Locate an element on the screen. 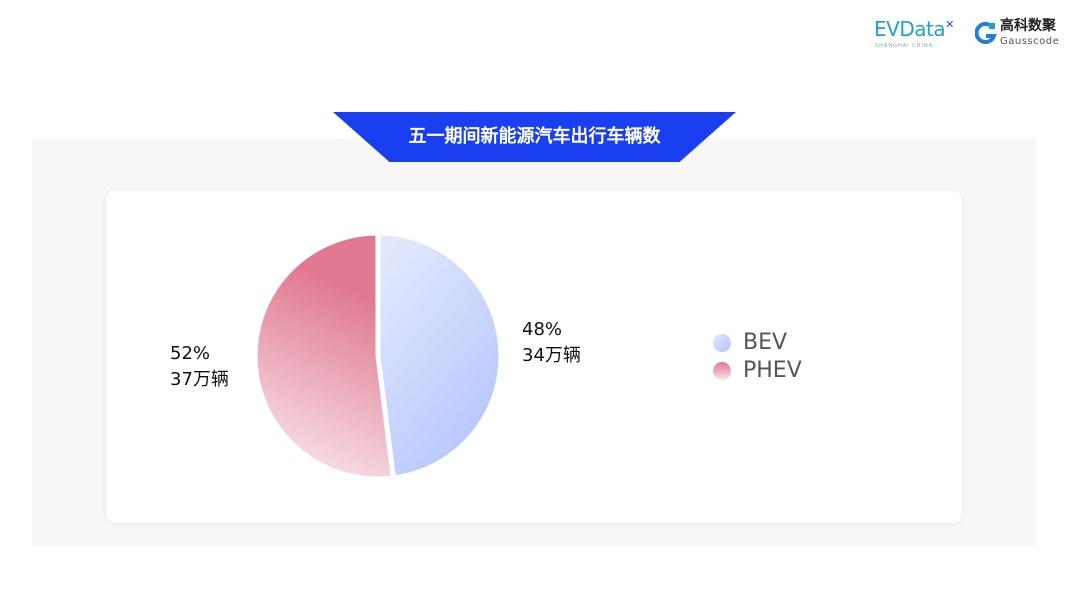 Image resolution: width=1080 pixels, height=608 pixels. legend-item-phev: PHEV is located at coordinates (757, 371).